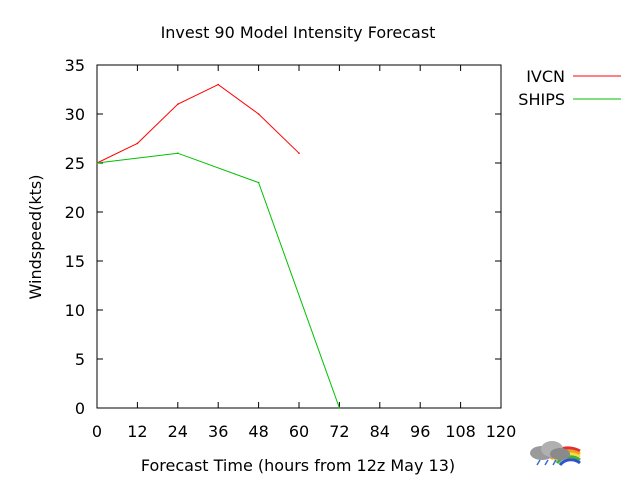  Describe the element at coordinates (460, 431) in the screenshot. I see `x-tick-label: 108` at that location.